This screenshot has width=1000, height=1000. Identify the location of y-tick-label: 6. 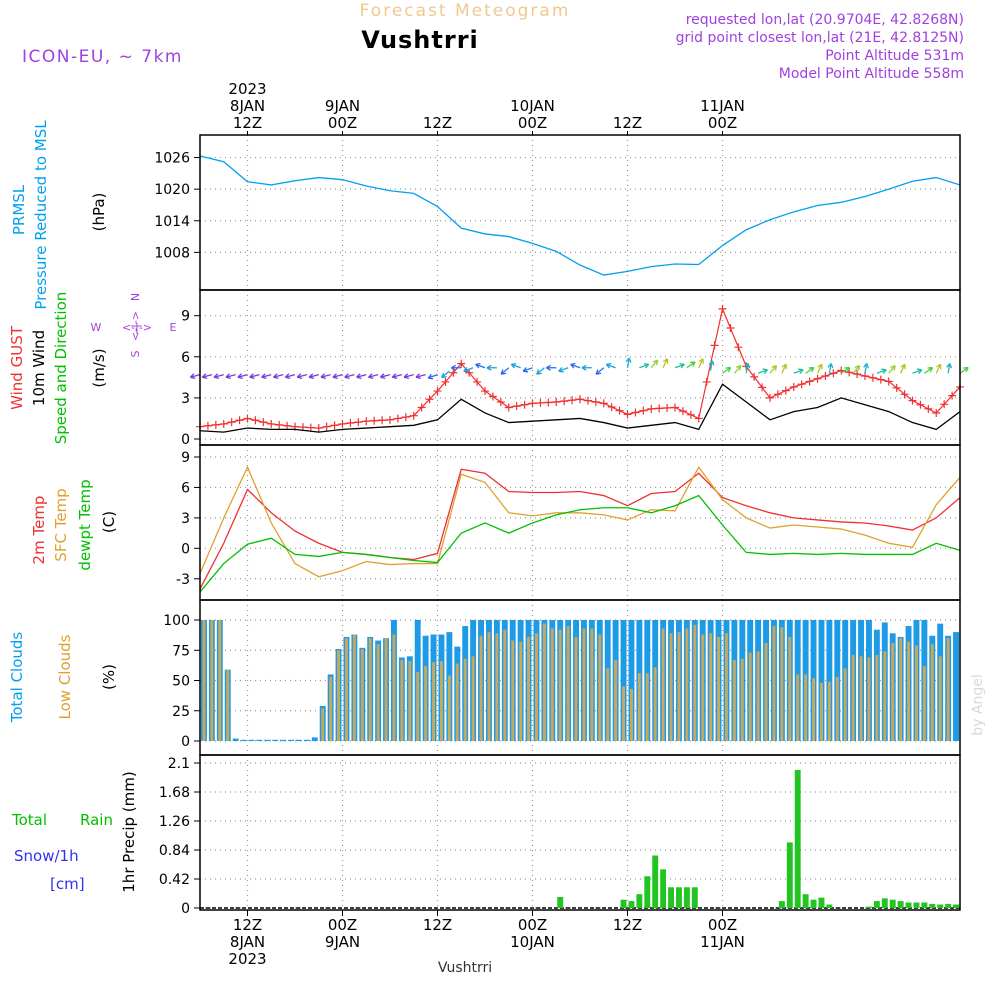
(185, 488).